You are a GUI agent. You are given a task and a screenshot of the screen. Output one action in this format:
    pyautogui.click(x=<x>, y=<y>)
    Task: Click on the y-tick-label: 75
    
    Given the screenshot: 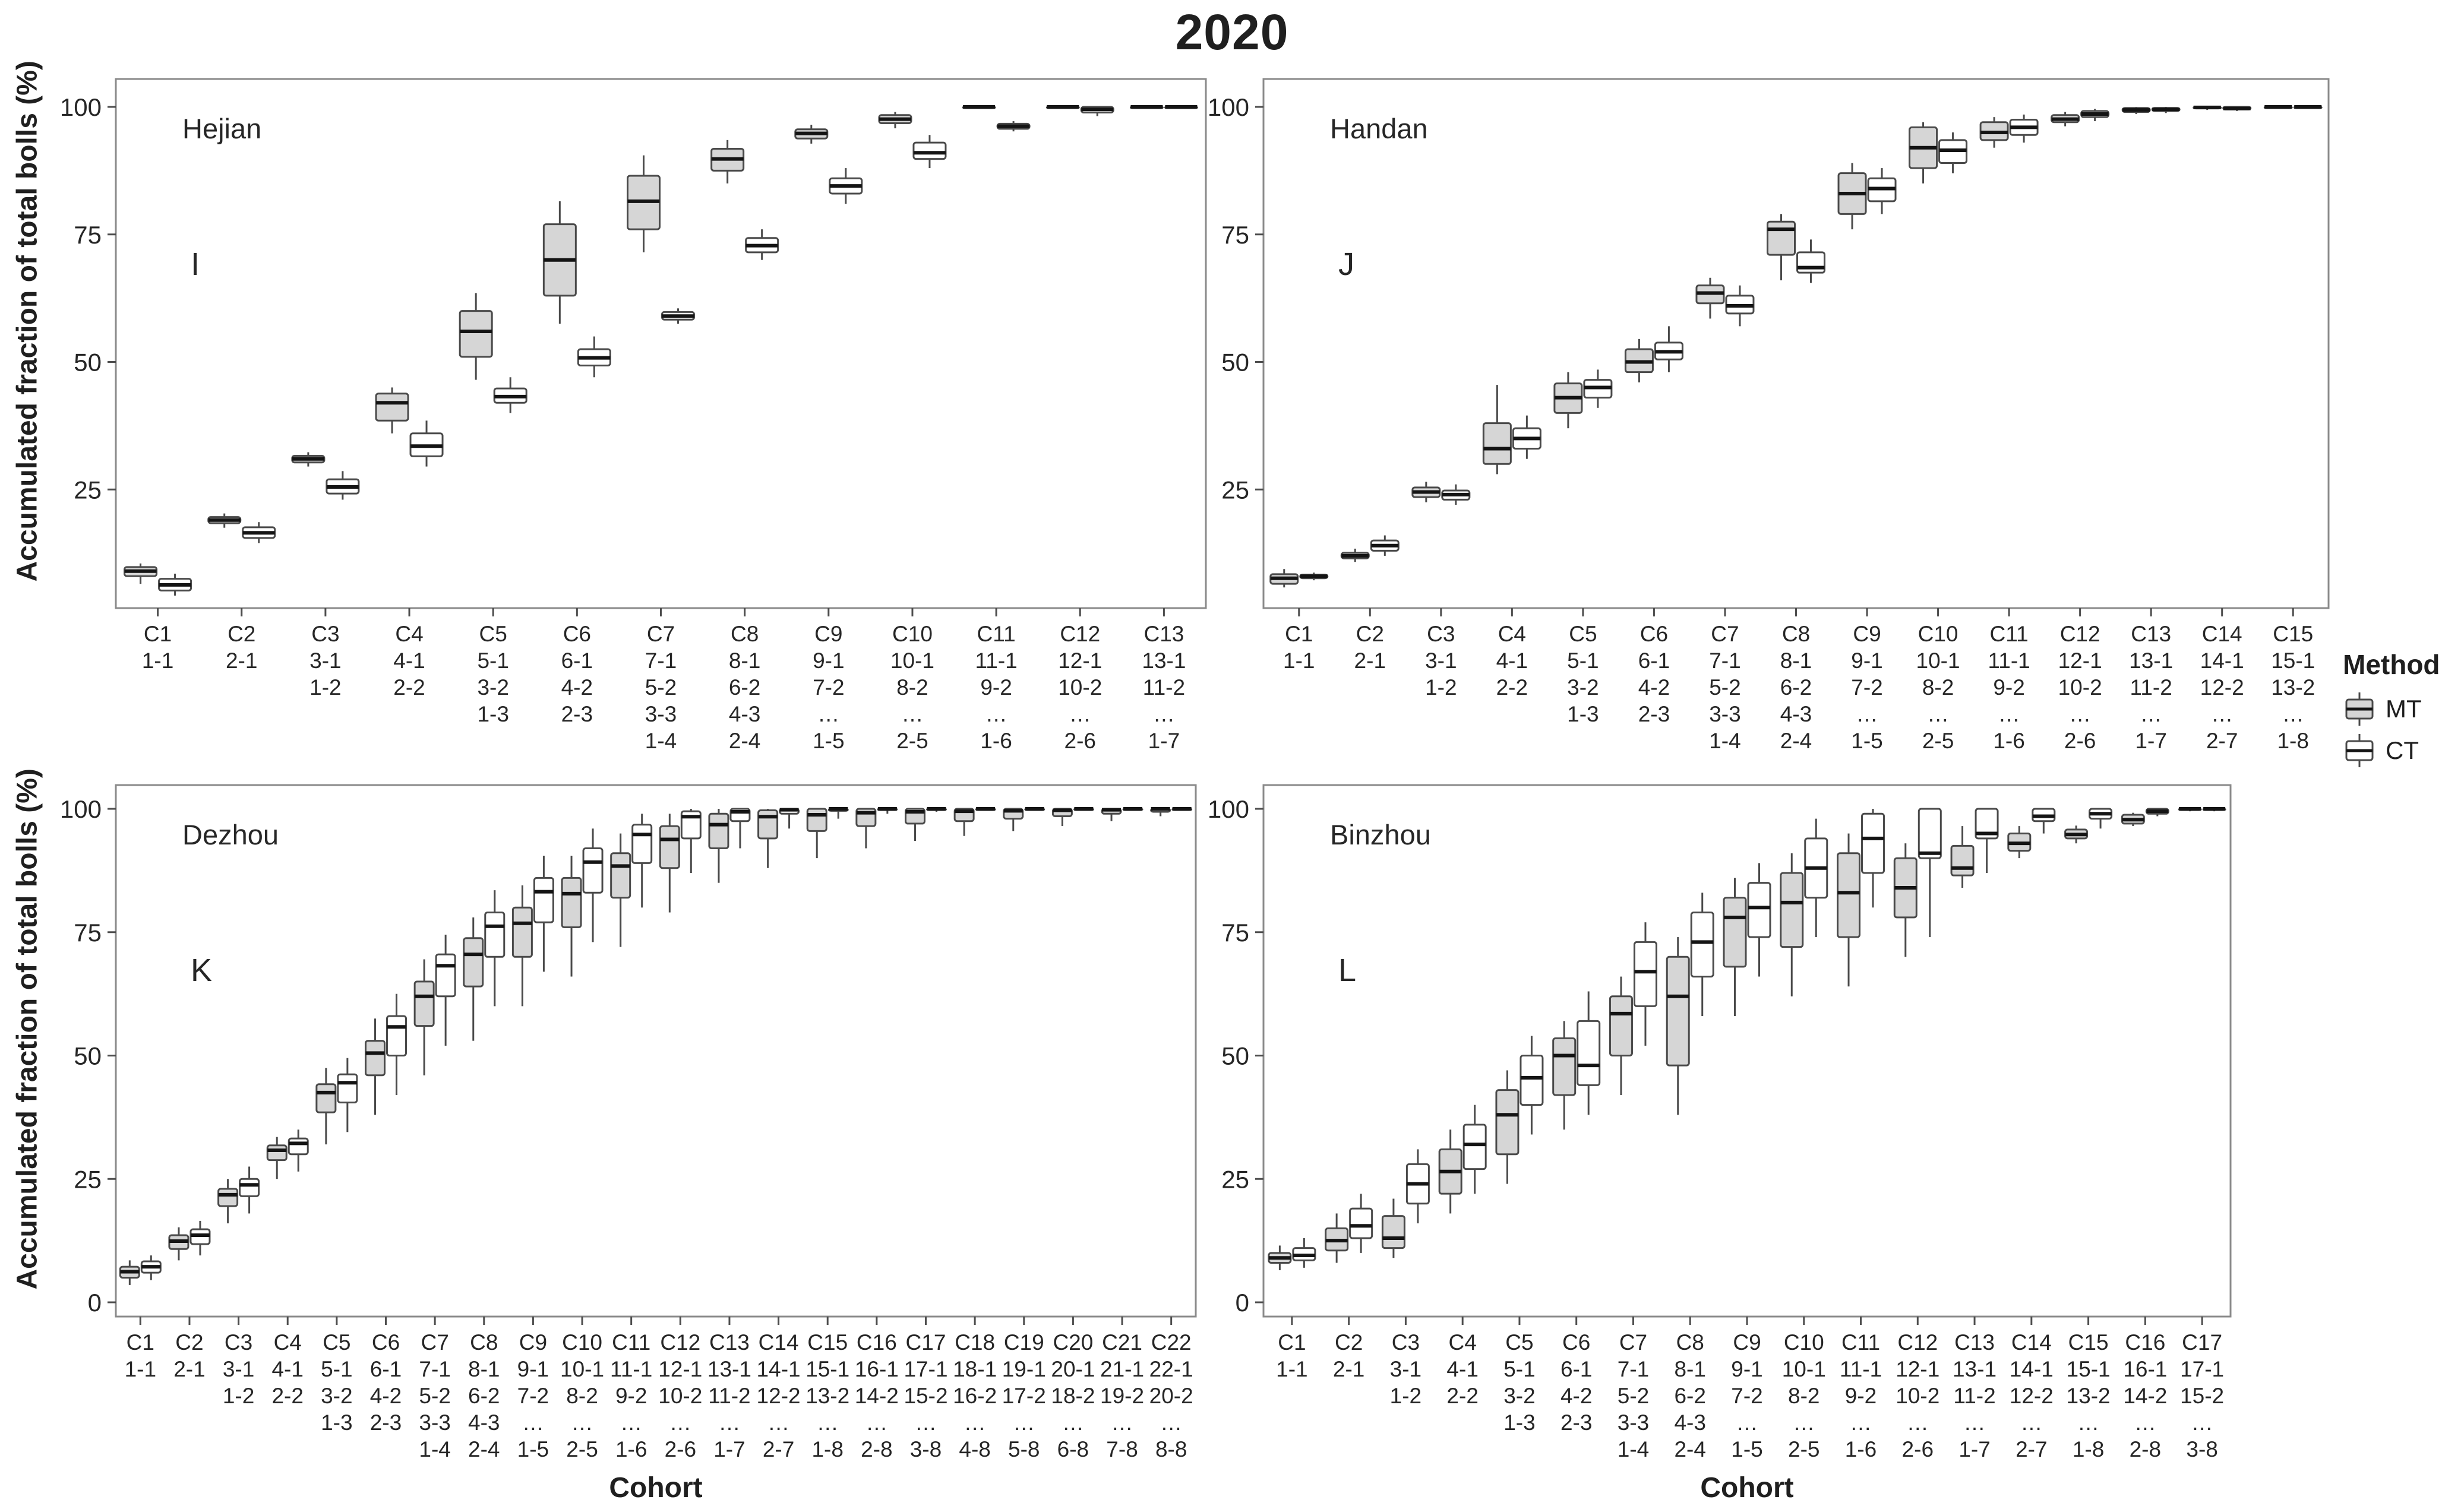 What is the action you would take?
    pyautogui.click(x=1235, y=235)
    